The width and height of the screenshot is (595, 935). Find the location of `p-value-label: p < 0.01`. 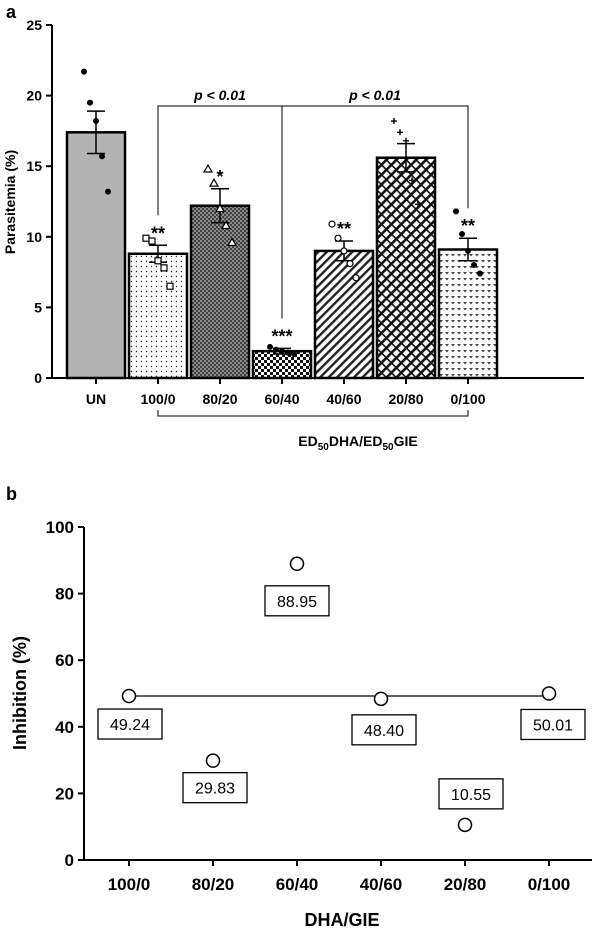

p-value-label: p < 0.01 is located at coordinates (374, 95).